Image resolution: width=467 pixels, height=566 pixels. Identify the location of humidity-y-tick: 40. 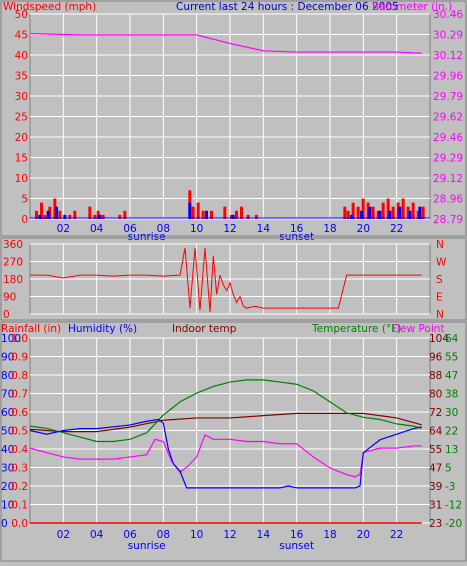
(7, 450).